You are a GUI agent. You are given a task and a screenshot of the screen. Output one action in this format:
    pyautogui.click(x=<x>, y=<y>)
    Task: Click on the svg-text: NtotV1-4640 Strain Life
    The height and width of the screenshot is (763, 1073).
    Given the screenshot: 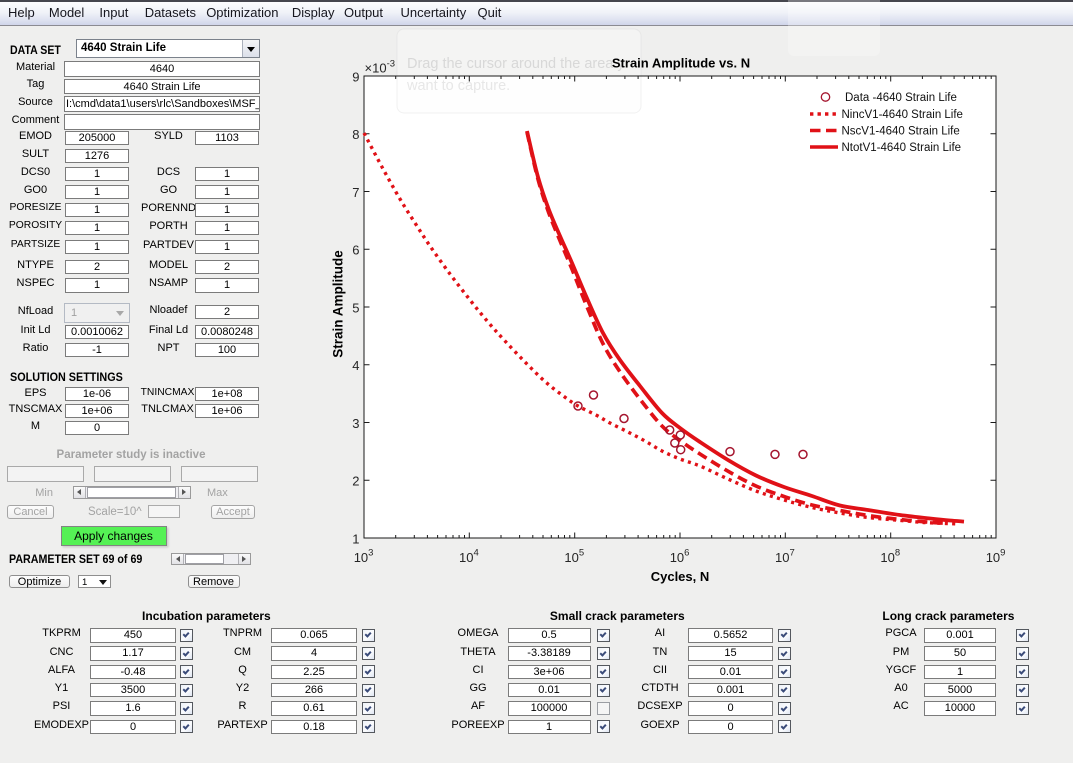 What is the action you would take?
    pyautogui.click(x=902, y=148)
    